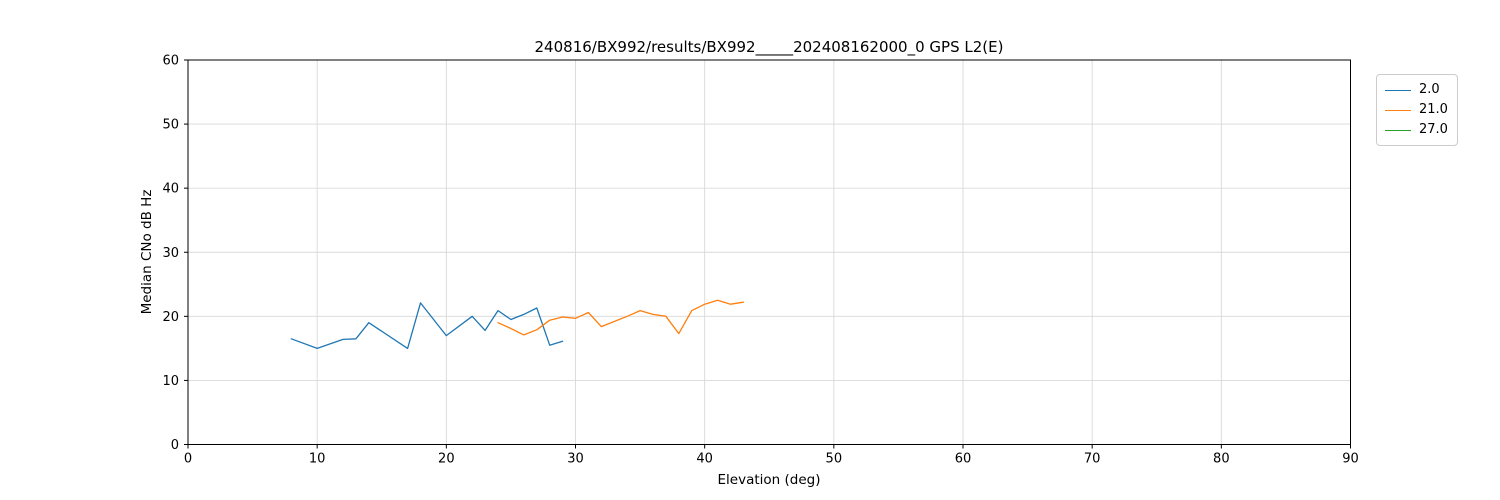  I want to click on legend-item: 21.0, so click(1416, 110).